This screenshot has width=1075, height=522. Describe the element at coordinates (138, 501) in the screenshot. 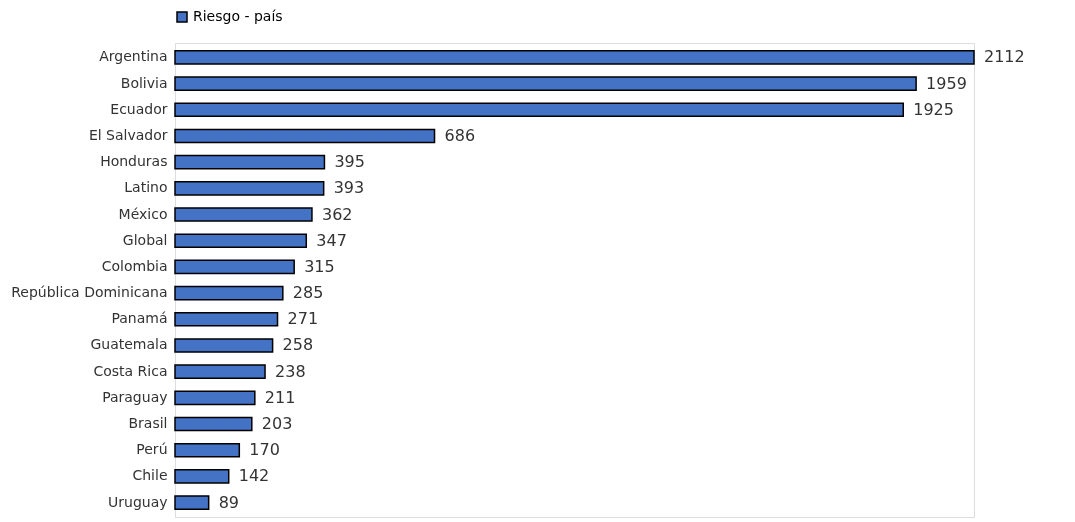

I see `y-tick-label: Uruguay` at that location.